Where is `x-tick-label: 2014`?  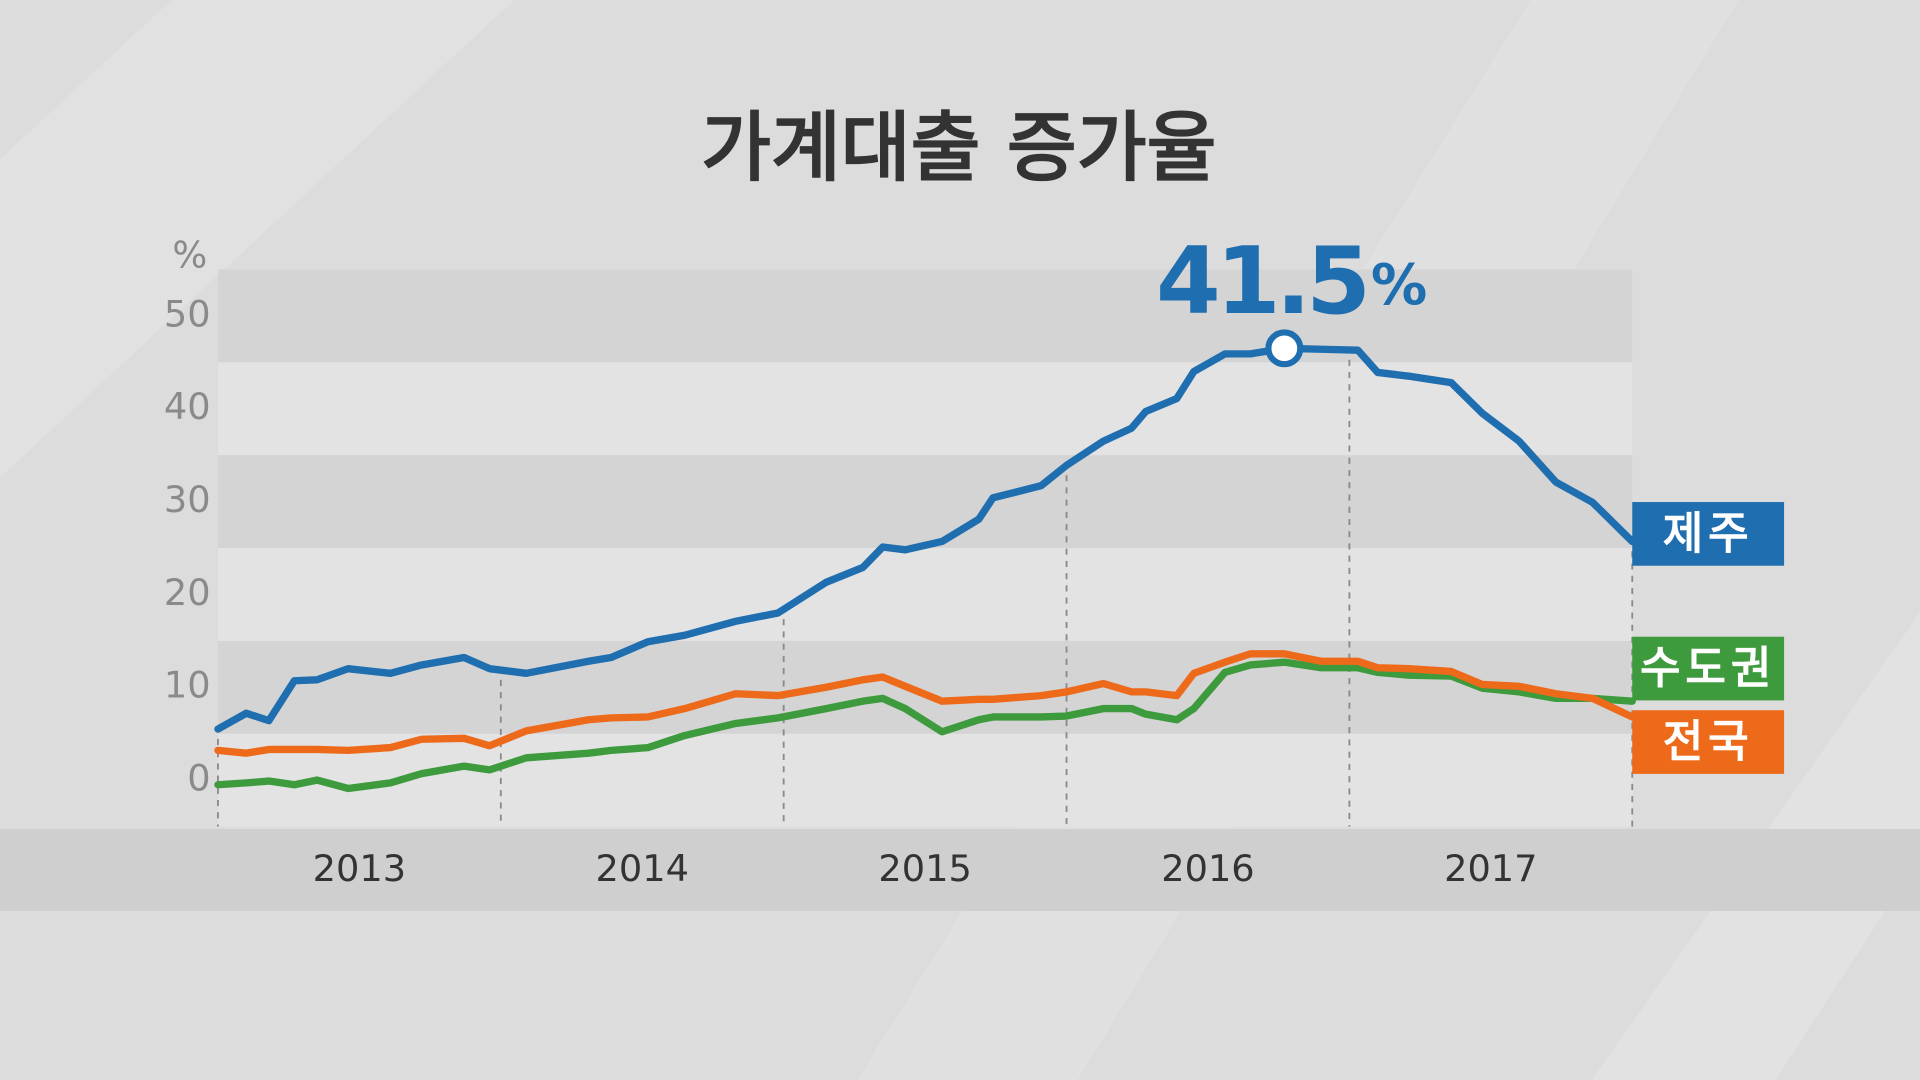 x-tick-label: 2014 is located at coordinates (642, 868).